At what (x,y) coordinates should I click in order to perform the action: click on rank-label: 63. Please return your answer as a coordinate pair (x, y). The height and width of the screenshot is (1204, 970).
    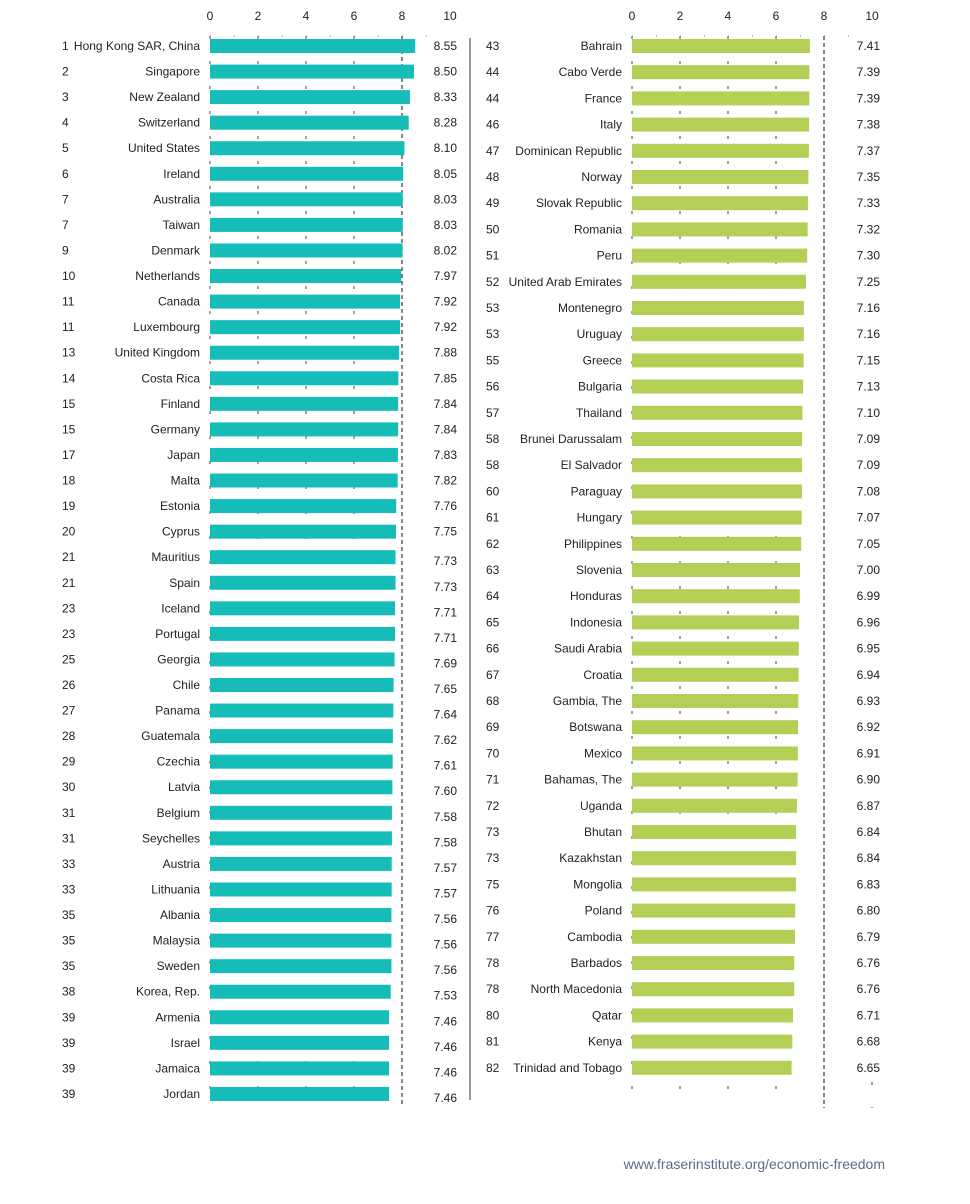
    Looking at the image, I should click on (493, 570).